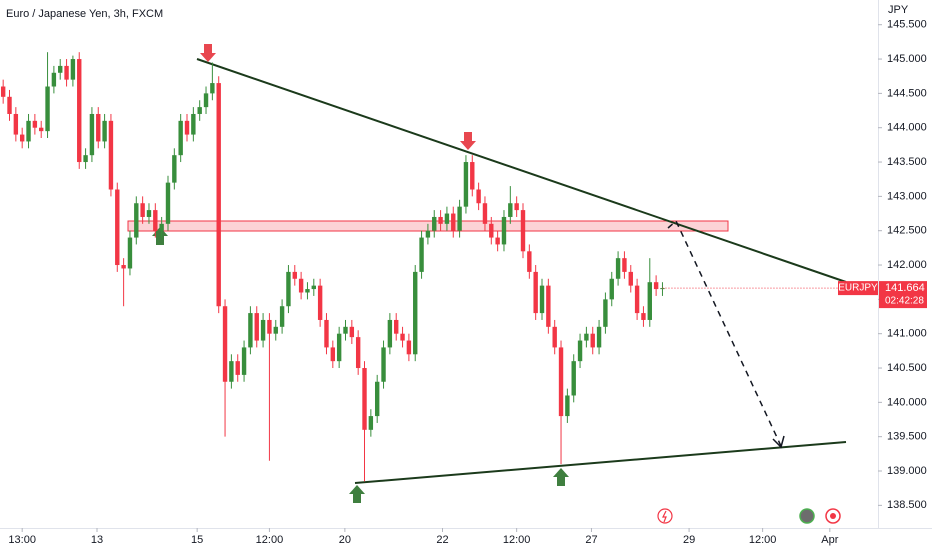 The width and height of the screenshot is (932, 550). I want to click on x-tick-label: 22, so click(442, 540).